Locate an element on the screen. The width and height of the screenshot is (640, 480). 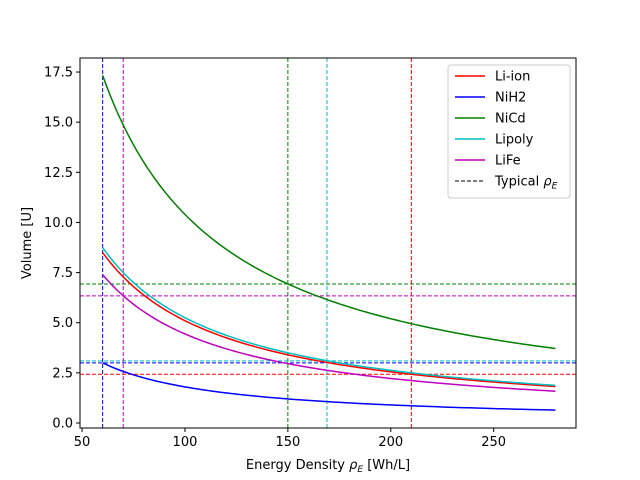
legend-label-typical: Typical ρE is located at coordinates (526, 183).